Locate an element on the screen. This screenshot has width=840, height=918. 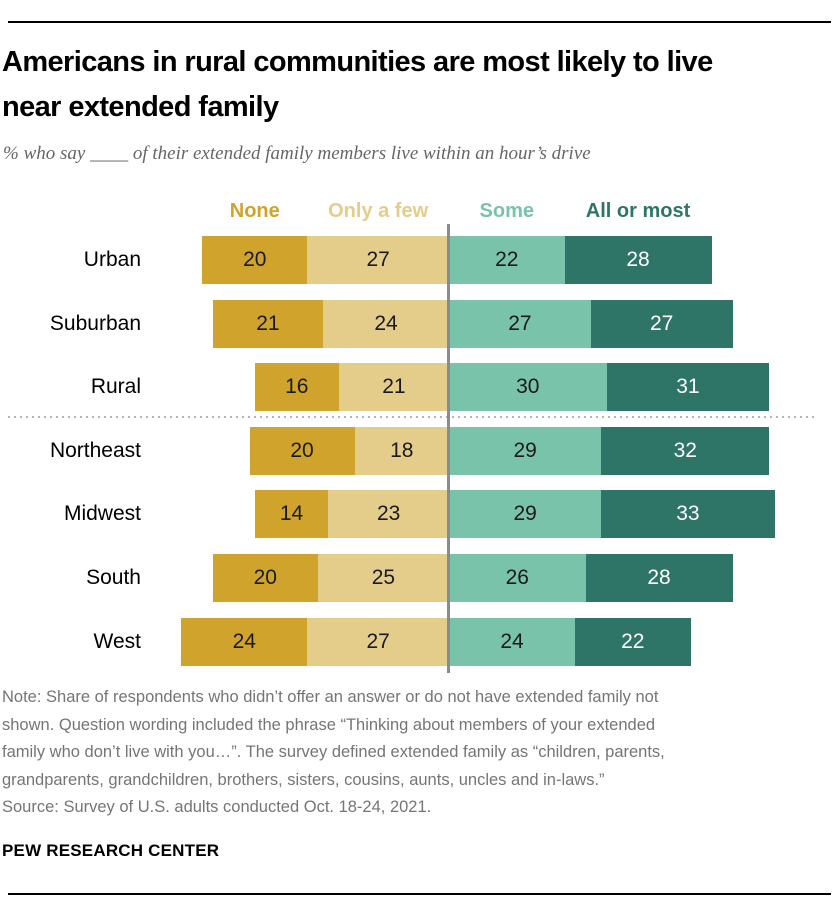
legend-label-all-or-most: All or most is located at coordinates (638, 211).